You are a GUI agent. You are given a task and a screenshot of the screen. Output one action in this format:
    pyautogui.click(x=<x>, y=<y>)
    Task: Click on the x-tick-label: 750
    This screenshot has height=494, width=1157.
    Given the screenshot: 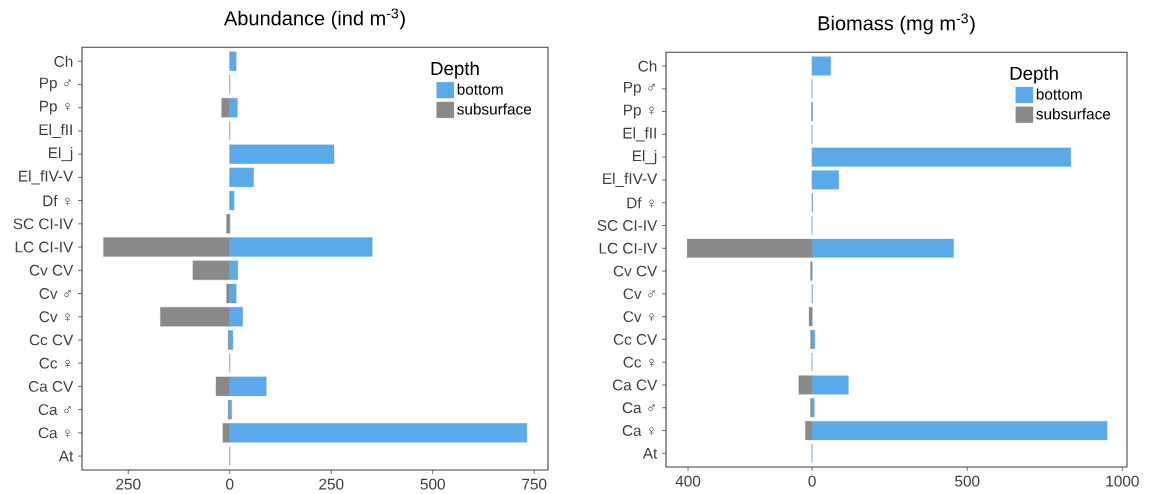 What is the action you would take?
    pyautogui.click(x=534, y=484)
    